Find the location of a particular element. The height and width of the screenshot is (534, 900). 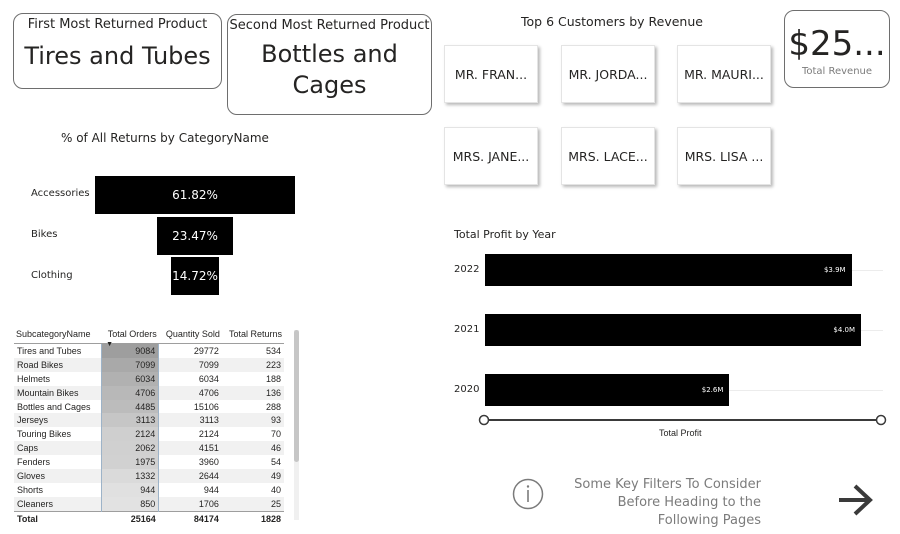

subcategory-cell: Road Bikes is located at coordinates (58, 364).